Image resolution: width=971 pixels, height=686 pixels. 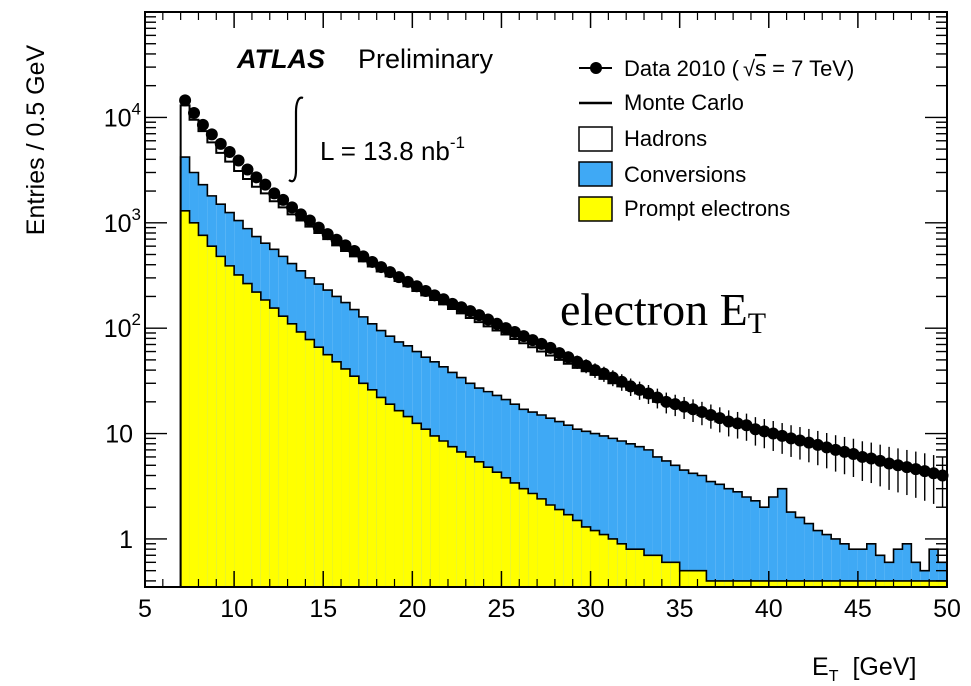 What do you see at coordinates (947, 609) in the screenshot?
I see `x-tick-label: 50` at bounding box center [947, 609].